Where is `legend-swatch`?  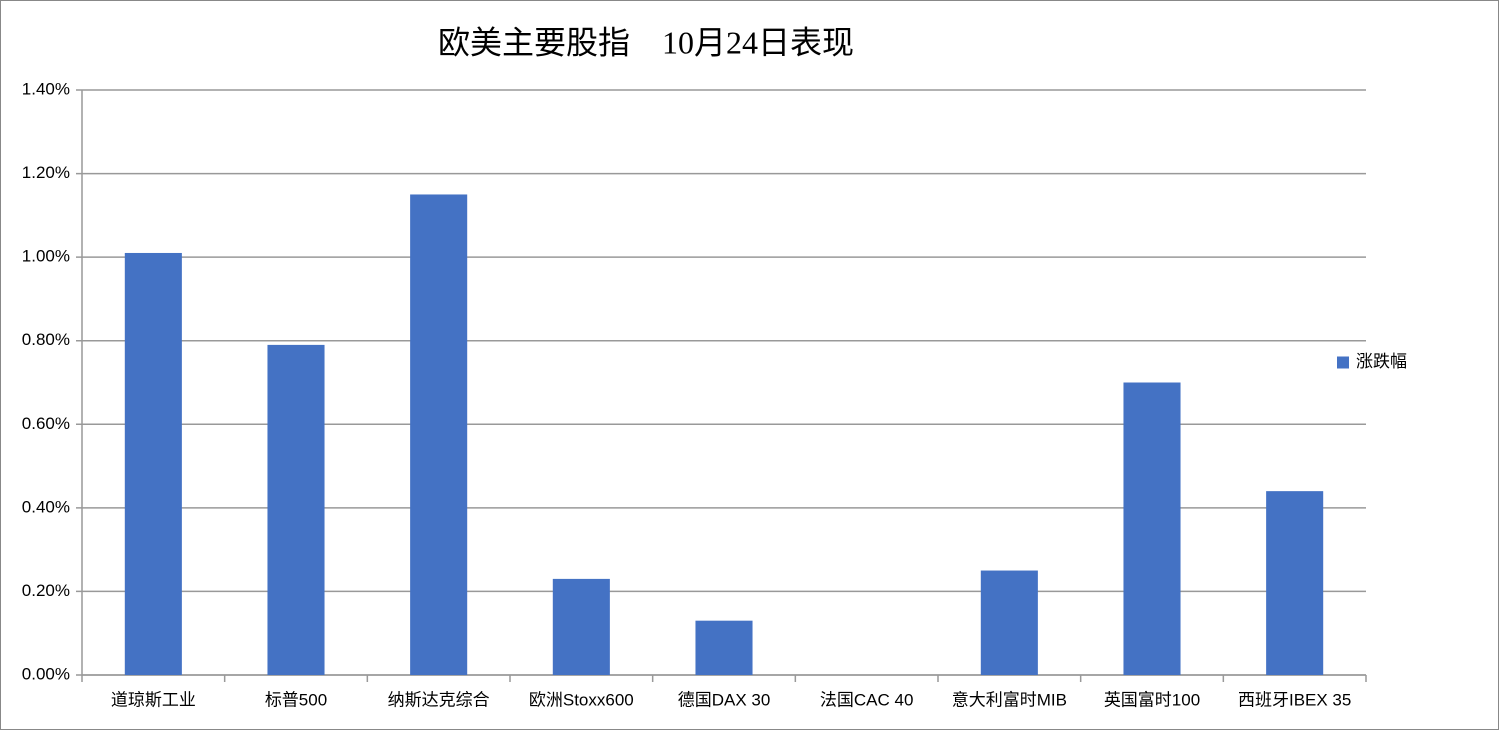 legend-swatch is located at coordinates (1343, 362).